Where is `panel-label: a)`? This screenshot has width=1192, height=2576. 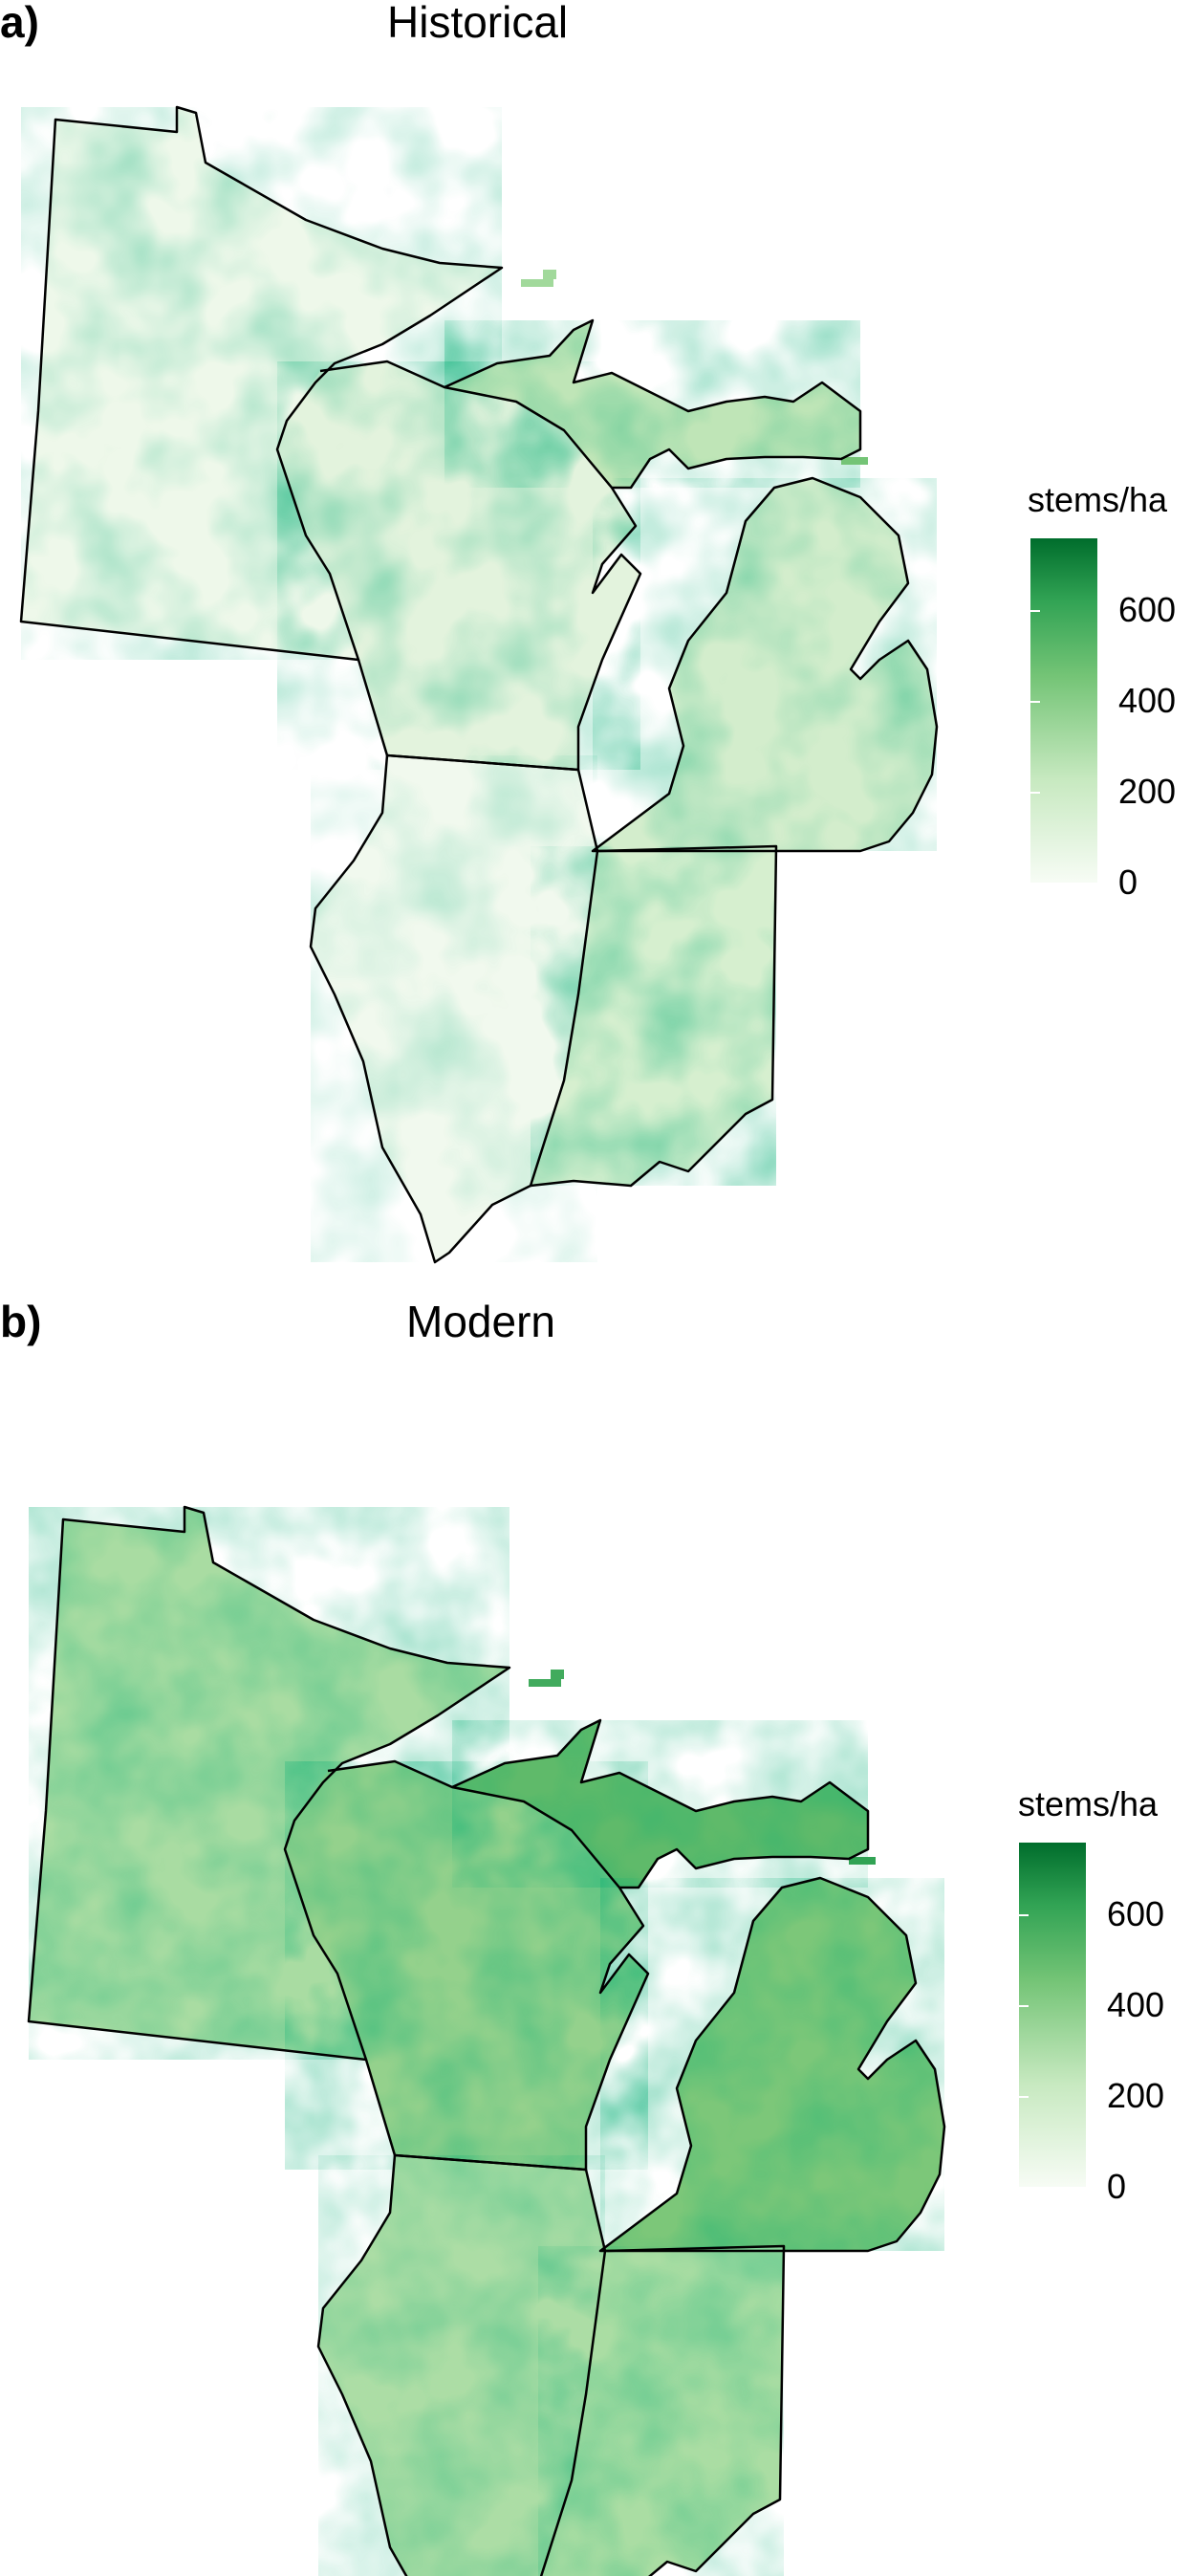 panel-label: a) is located at coordinates (19, 23).